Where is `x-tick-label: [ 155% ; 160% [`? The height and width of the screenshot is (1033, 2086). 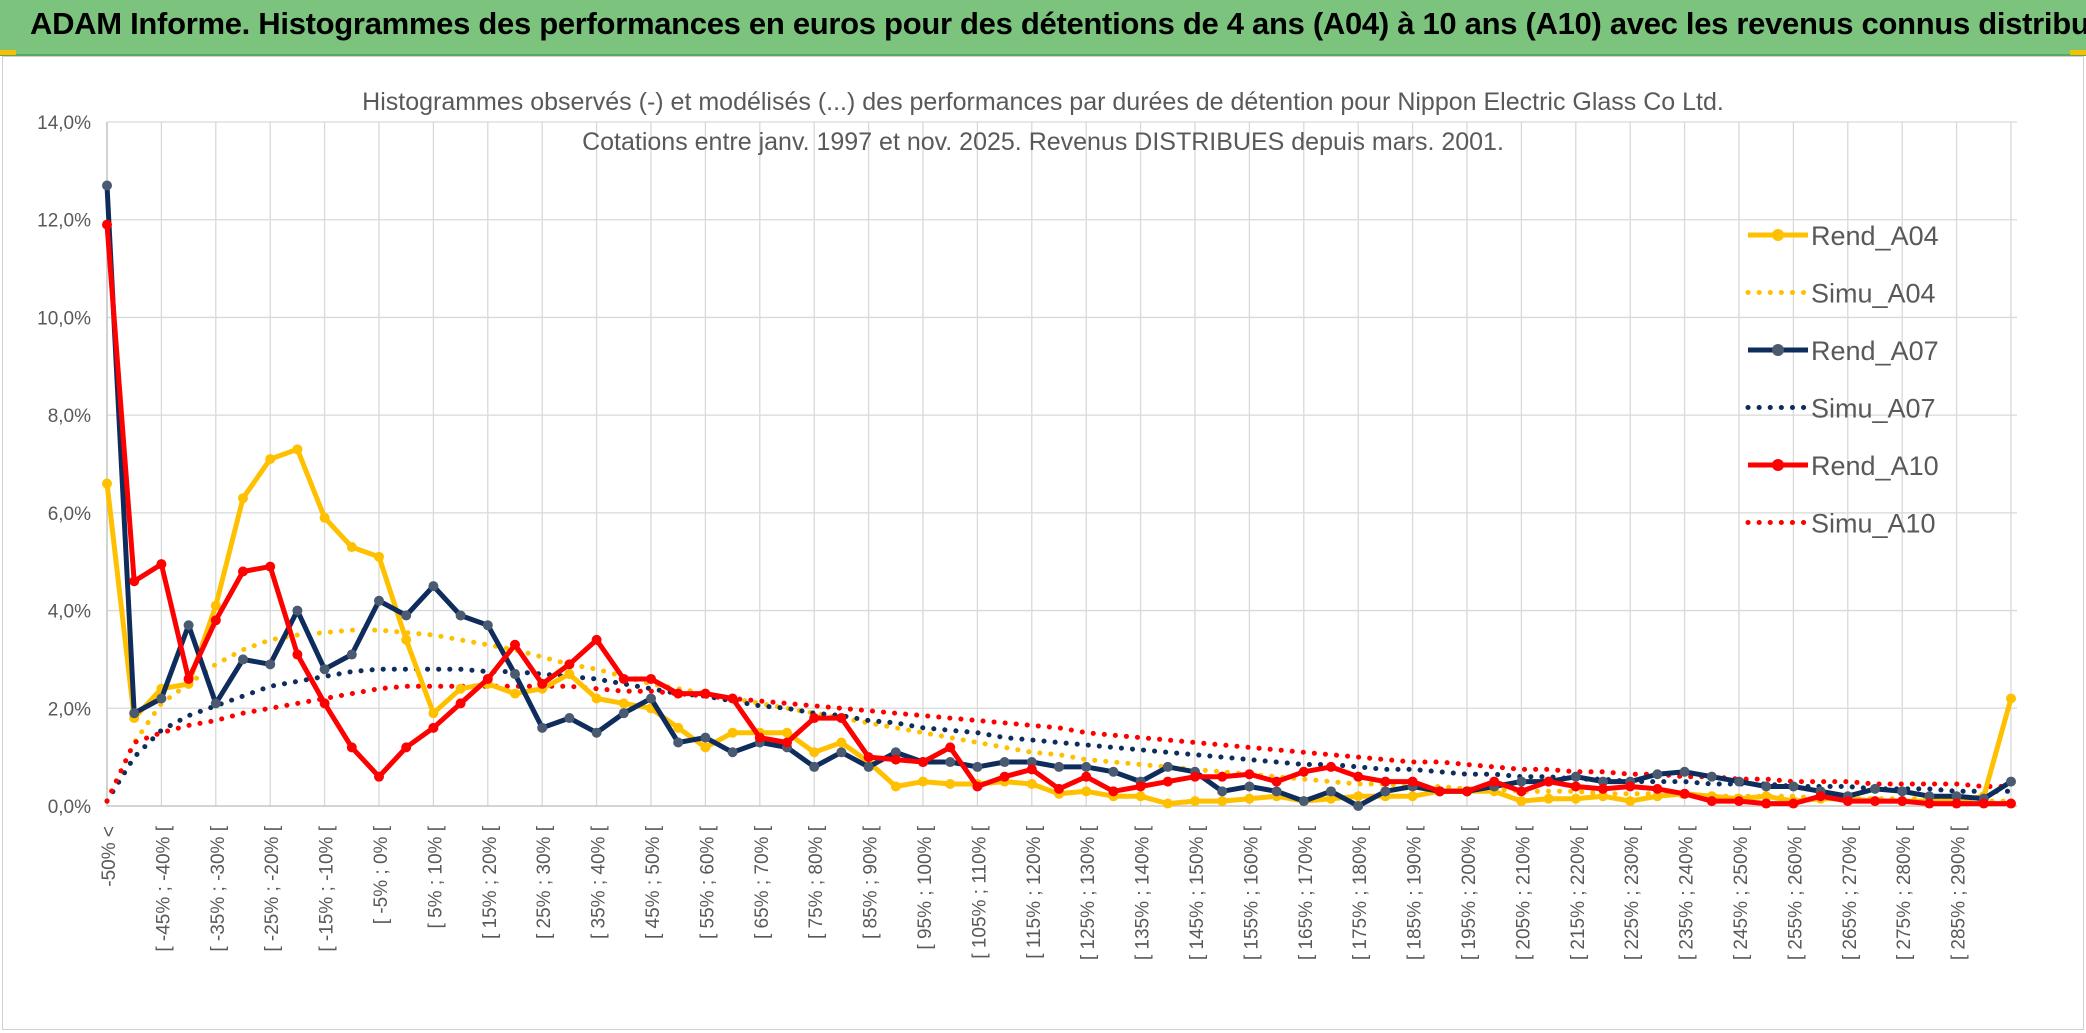 x-tick-label: [ 155% ; 160% [ is located at coordinates (1251, 892).